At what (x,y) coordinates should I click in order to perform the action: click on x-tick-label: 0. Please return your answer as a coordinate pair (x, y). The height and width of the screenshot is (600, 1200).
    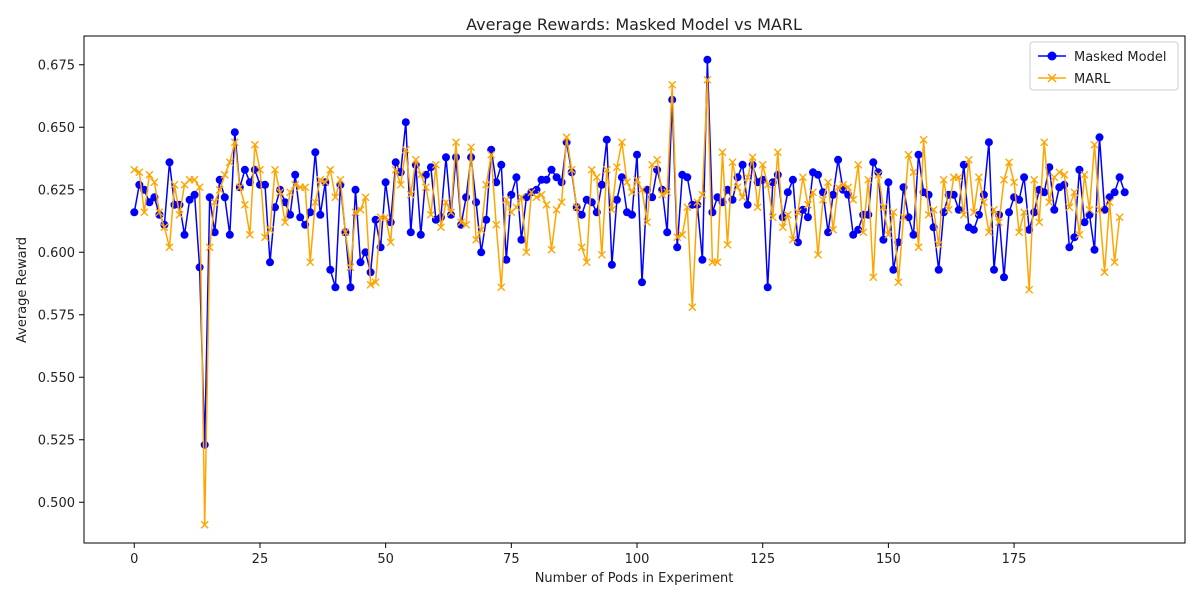
    Looking at the image, I should click on (134, 559).